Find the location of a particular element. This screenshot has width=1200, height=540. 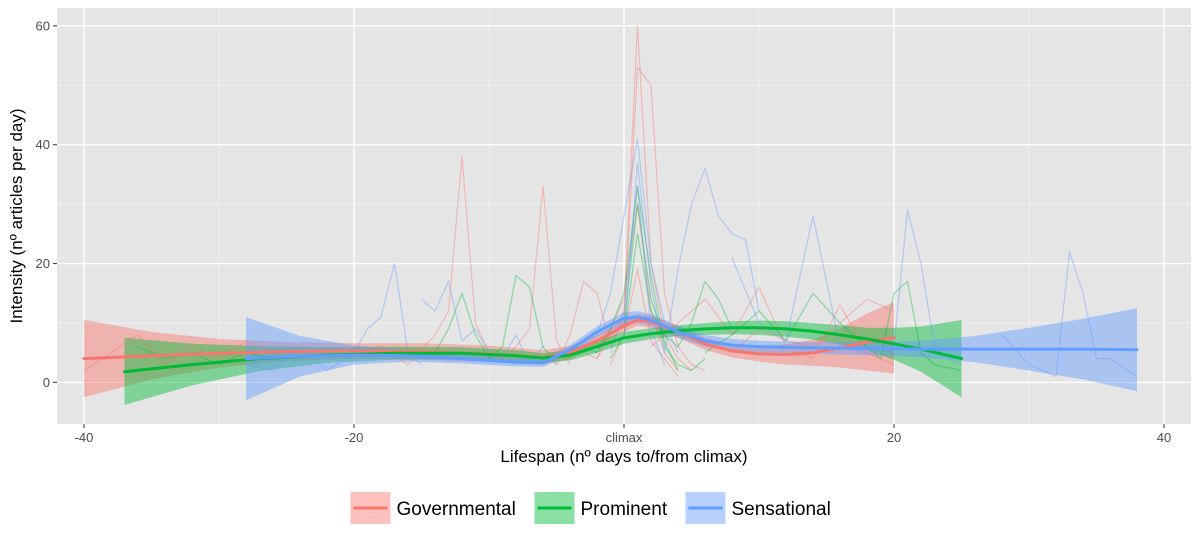

x-tick-label: 20 is located at coordinates (894, 437).